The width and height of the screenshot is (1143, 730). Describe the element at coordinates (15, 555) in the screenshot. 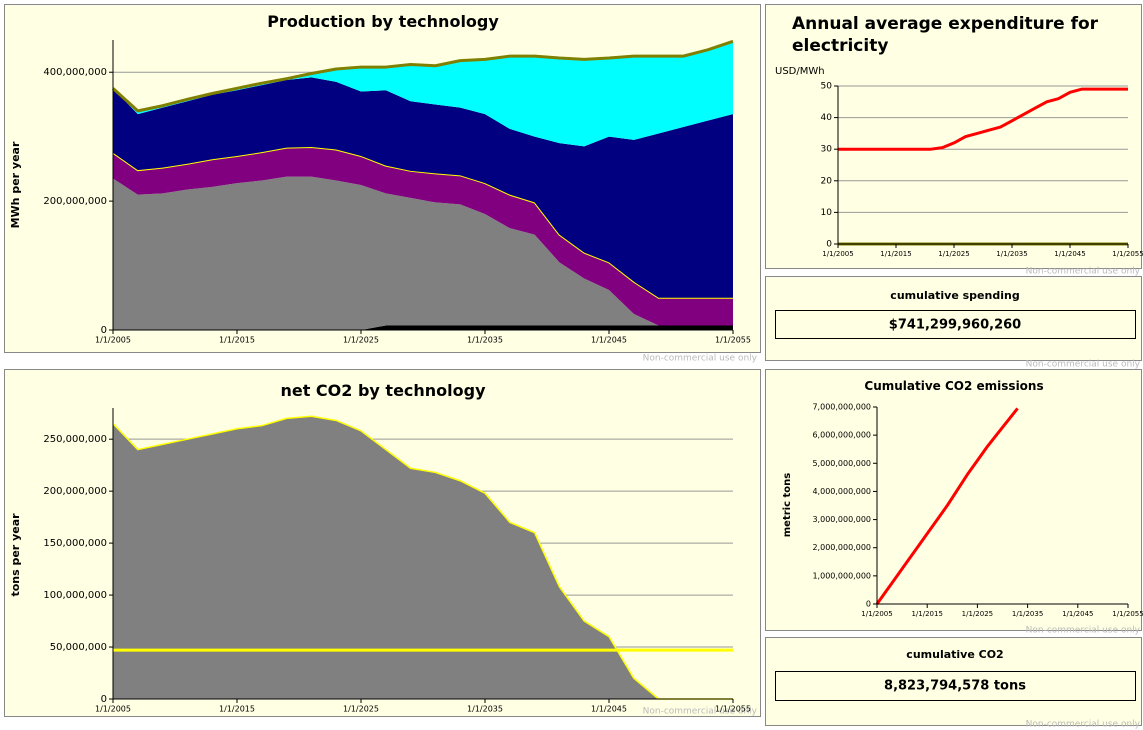

I see `y-axis-label: tons per year` at that location.